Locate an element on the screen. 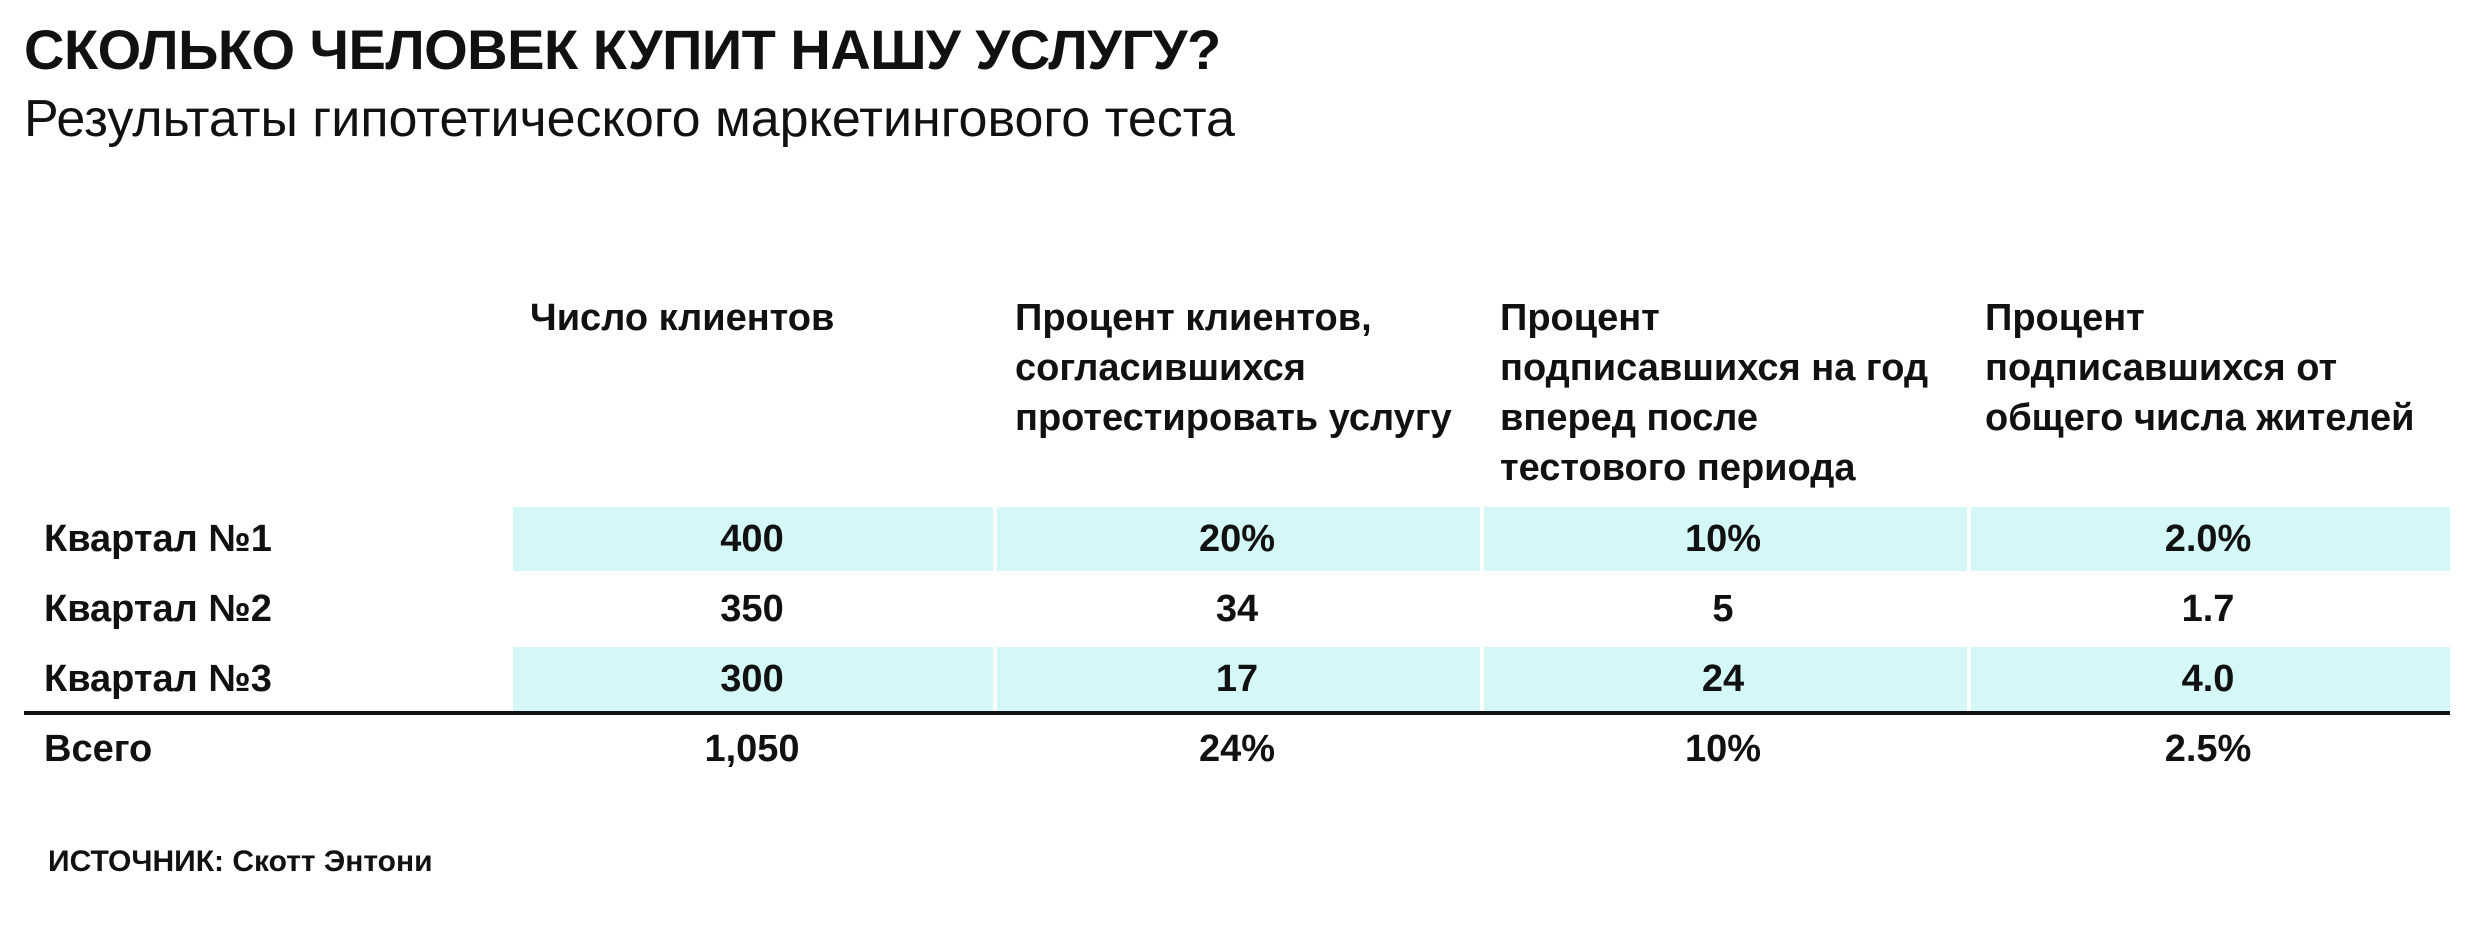 This screenshot has height=933, width=2480. table-row-2-cell-4: 1.7 is located at coordinates (2208, 609).